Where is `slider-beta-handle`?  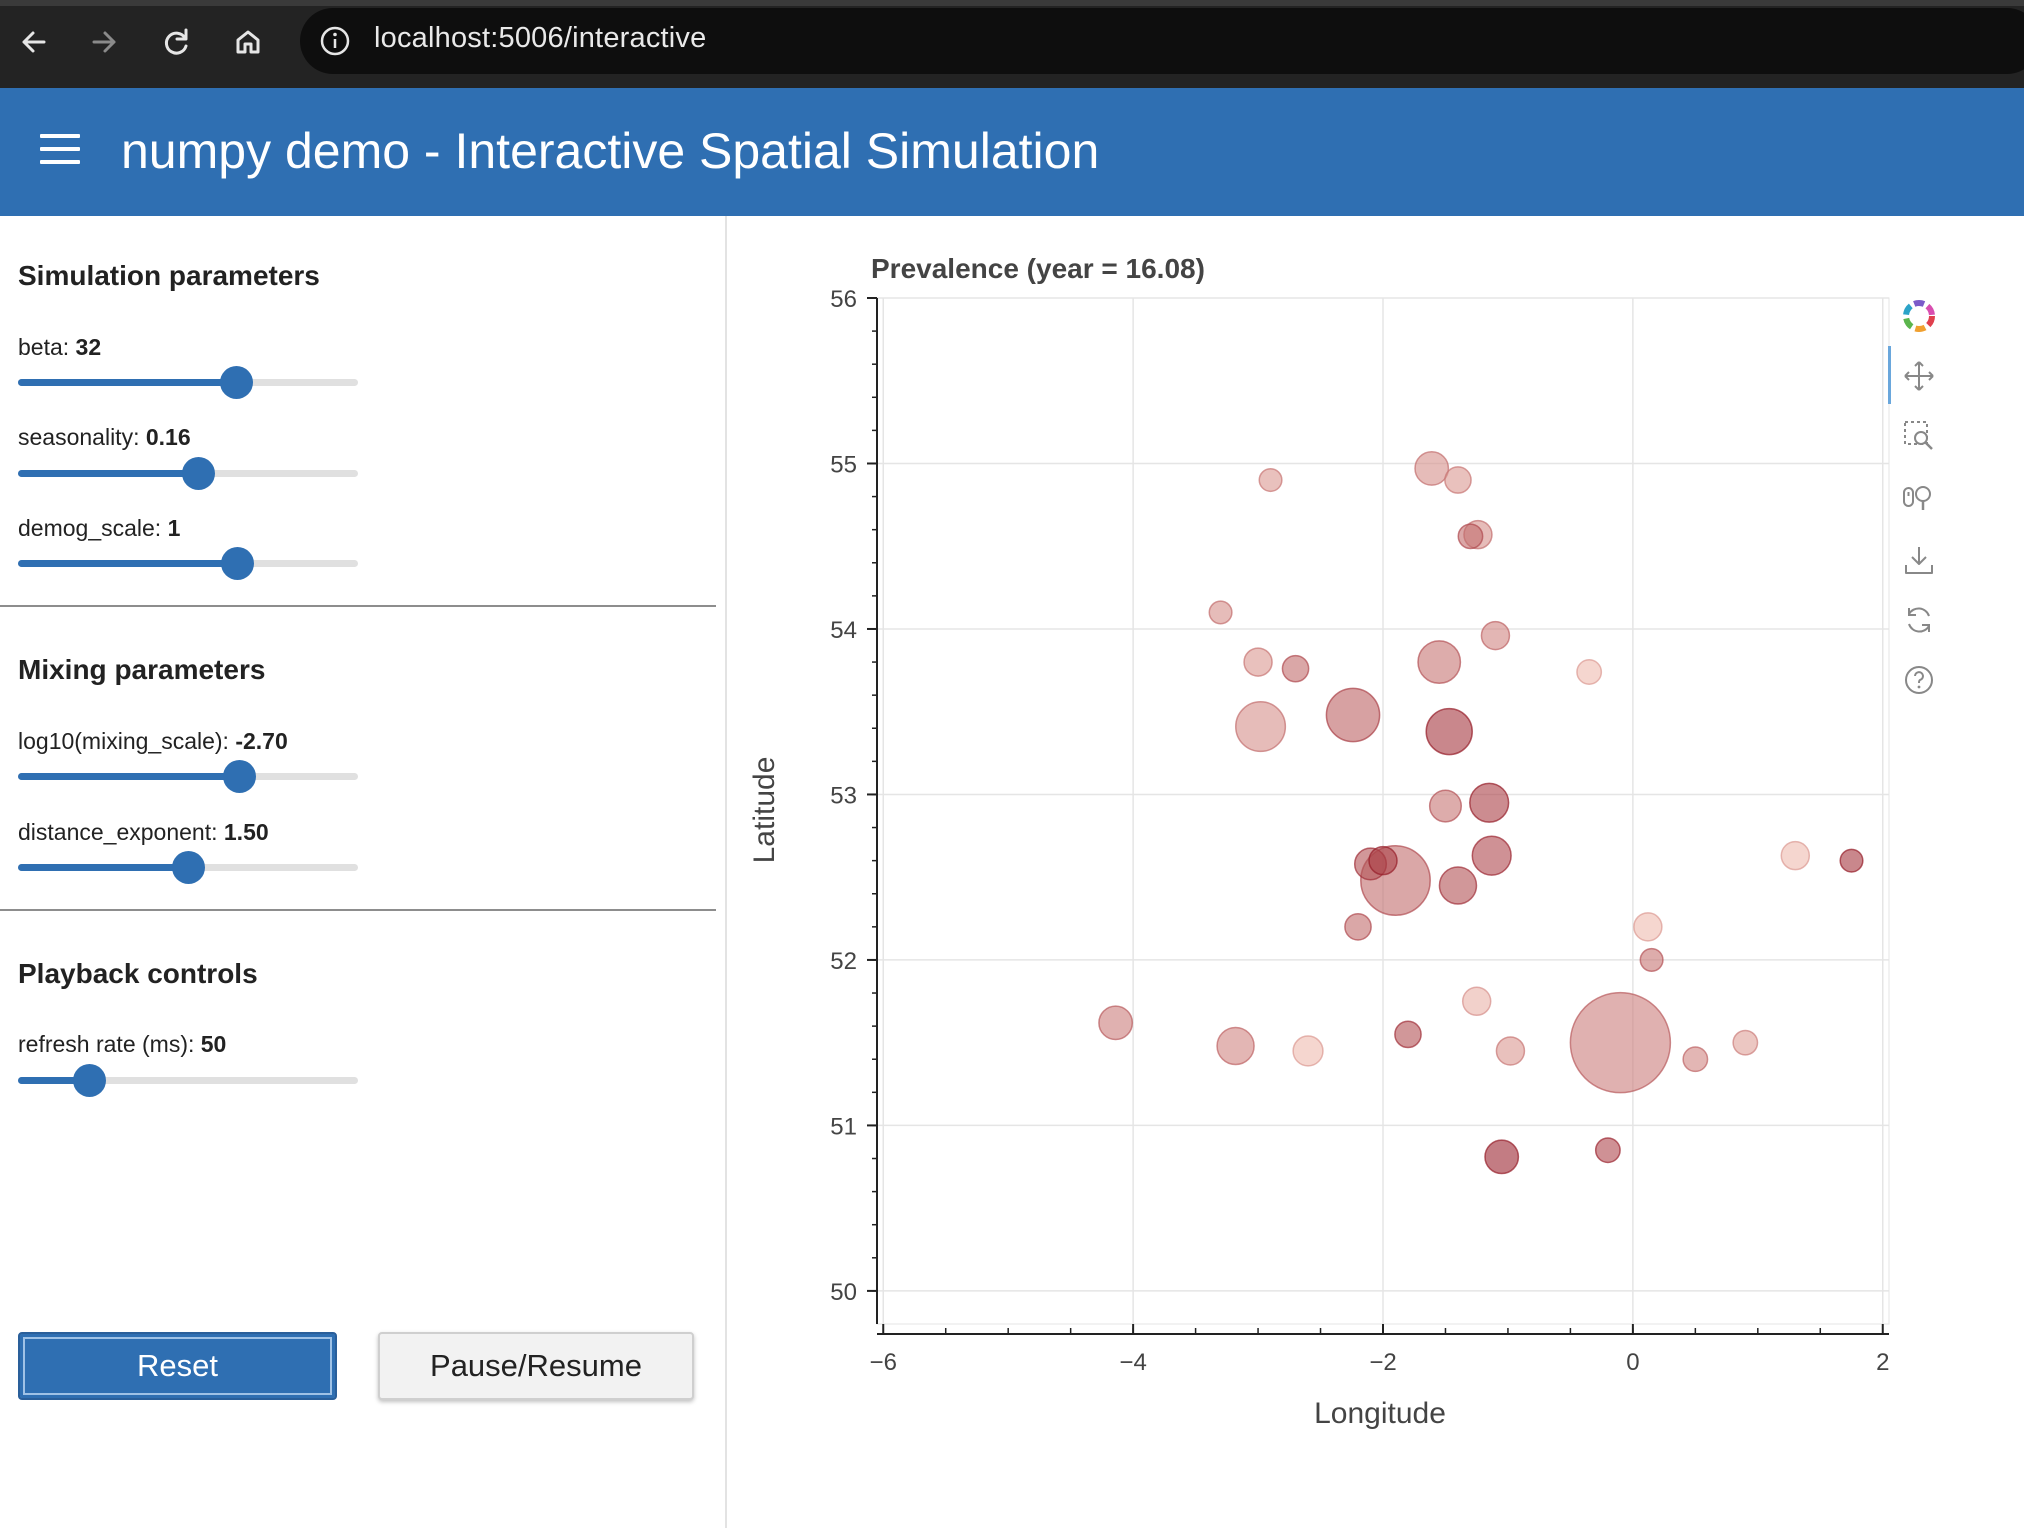 slider-beta-handle is located at coordinates (236, 382).